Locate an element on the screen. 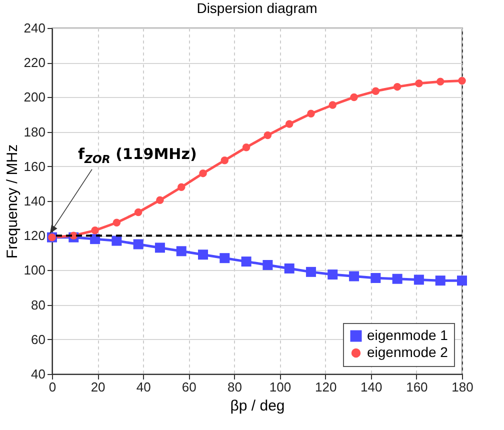  y-tick-label: 220 is located at coordinates (35, 62).